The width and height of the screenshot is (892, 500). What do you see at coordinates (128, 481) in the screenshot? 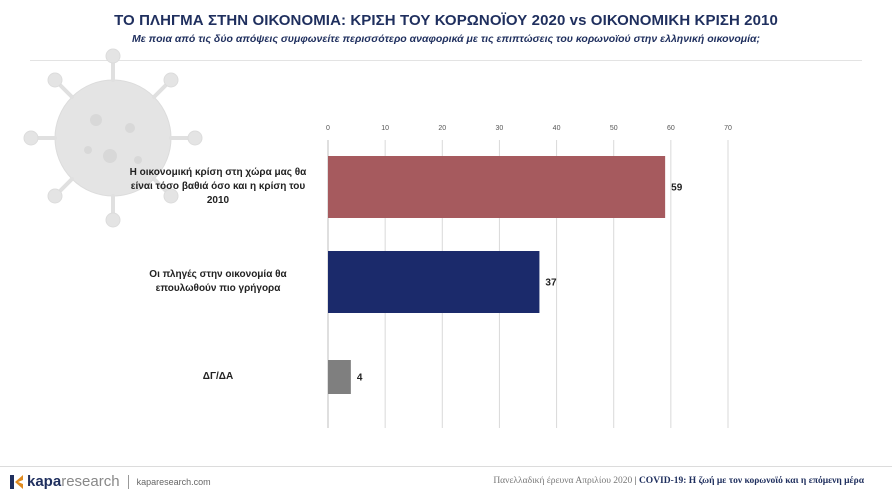
I see `footer-separator-line` at bounding box center [128, 481].